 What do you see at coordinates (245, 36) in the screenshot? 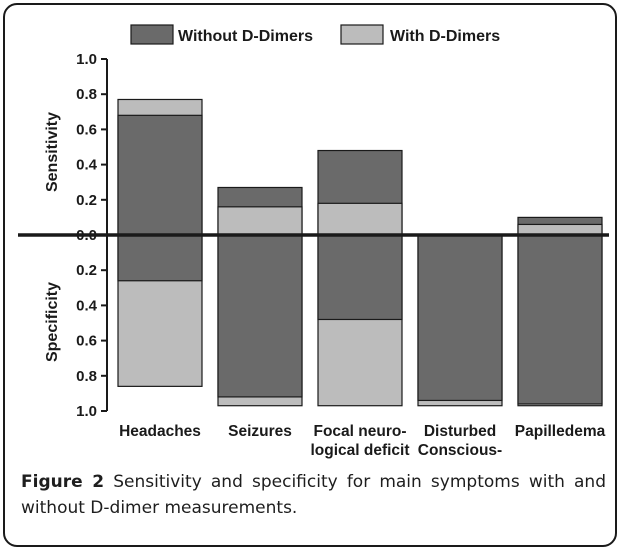
I see `legend-label-without: Without D-Dimers` at bounding box center [245, 36].